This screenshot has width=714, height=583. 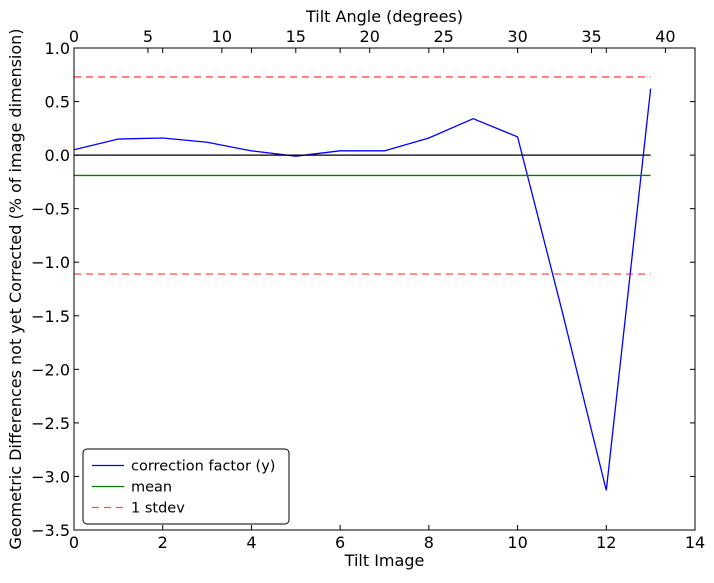 I want to click on x2-tick-label: 0, so click(x=74, y=36).